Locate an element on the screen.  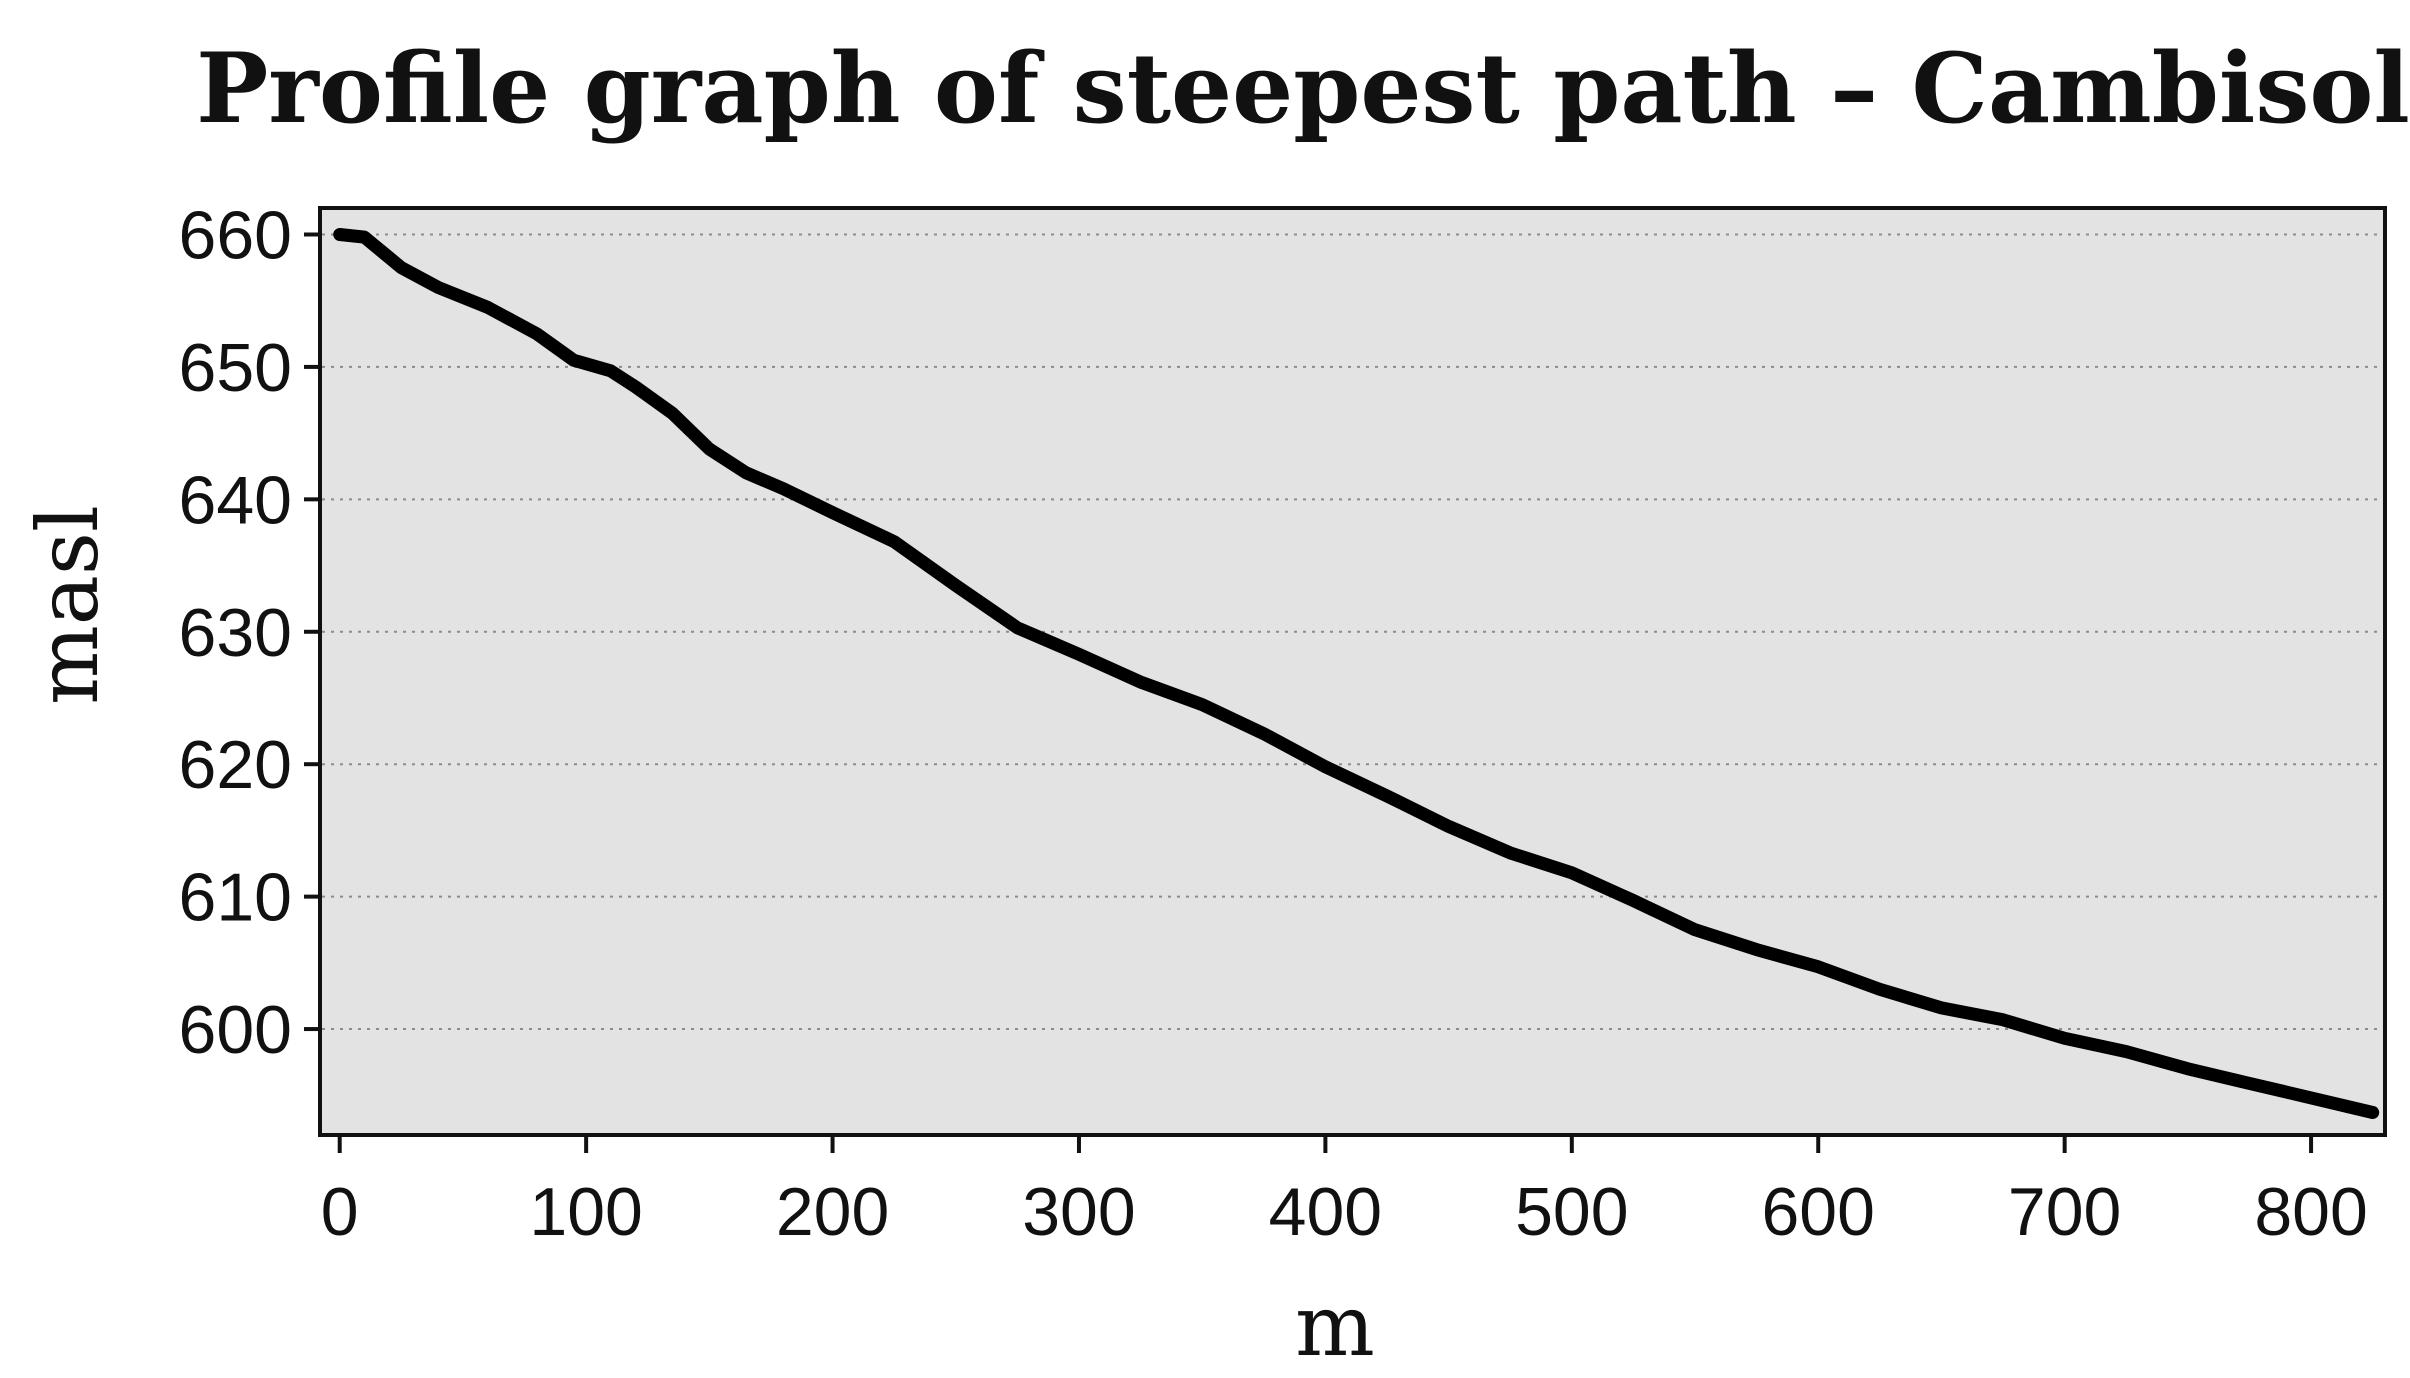
x-tick-label: 300 is located at coordinates (1078, 1212).